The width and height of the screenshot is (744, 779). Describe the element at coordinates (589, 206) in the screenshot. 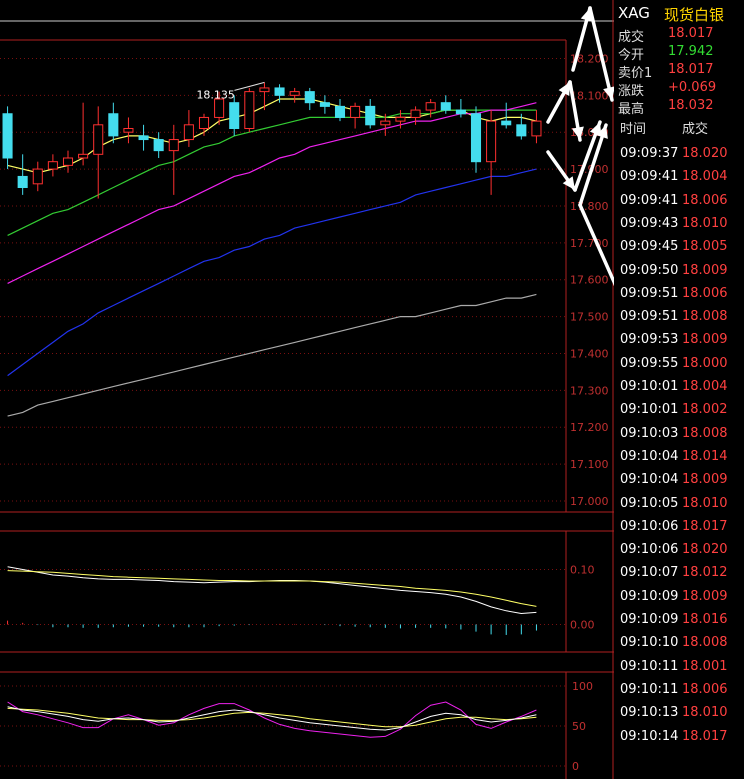

I see `price-tick-label: 17.800` at that location.